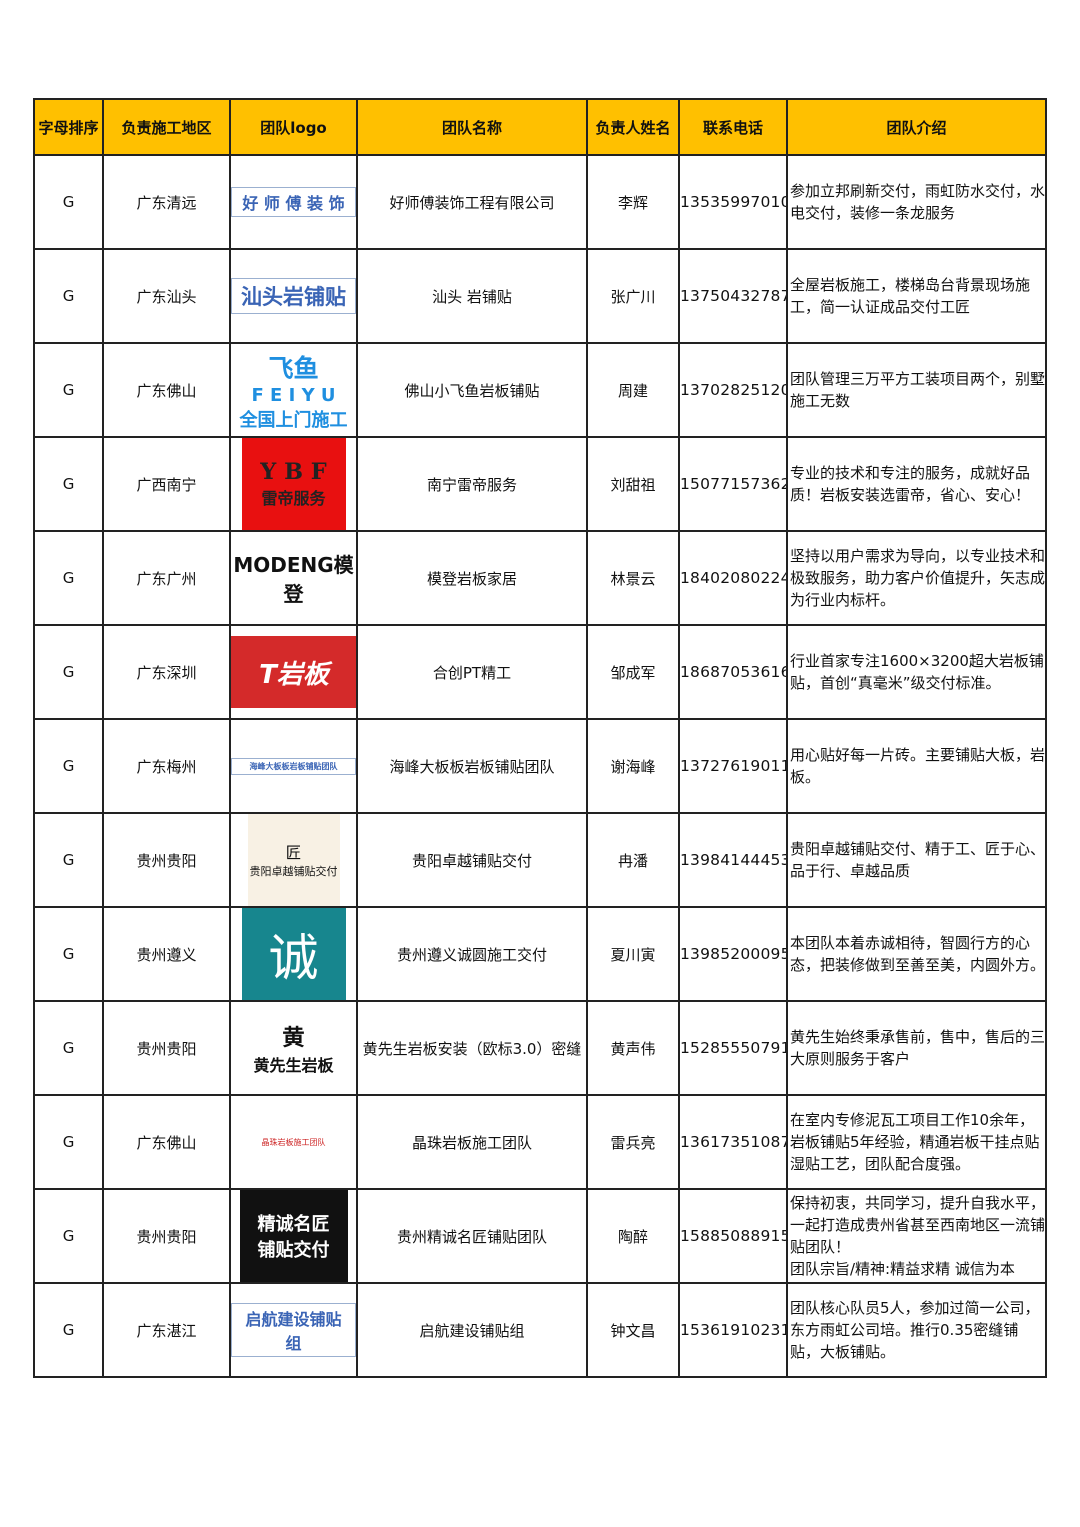  I want to click on logo-text: 晶珠岩板施工团队, so click(293, 1142).